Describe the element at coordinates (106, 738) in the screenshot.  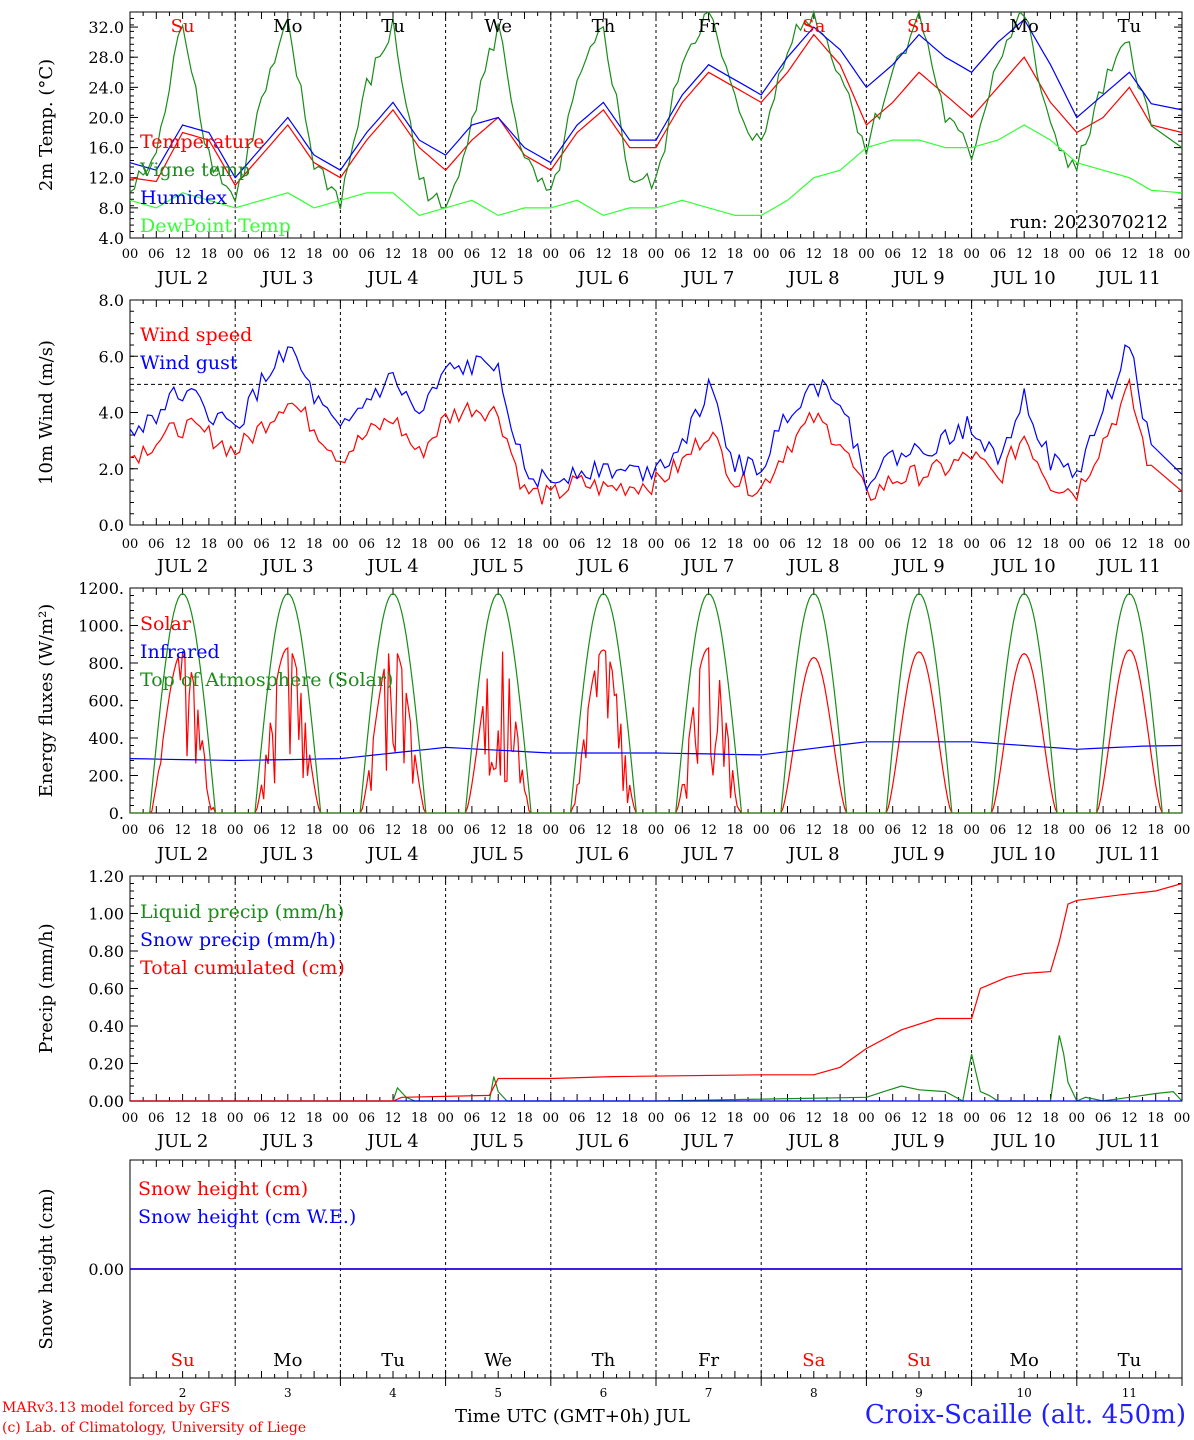
I see `y-tick-label: 400.` at that location.